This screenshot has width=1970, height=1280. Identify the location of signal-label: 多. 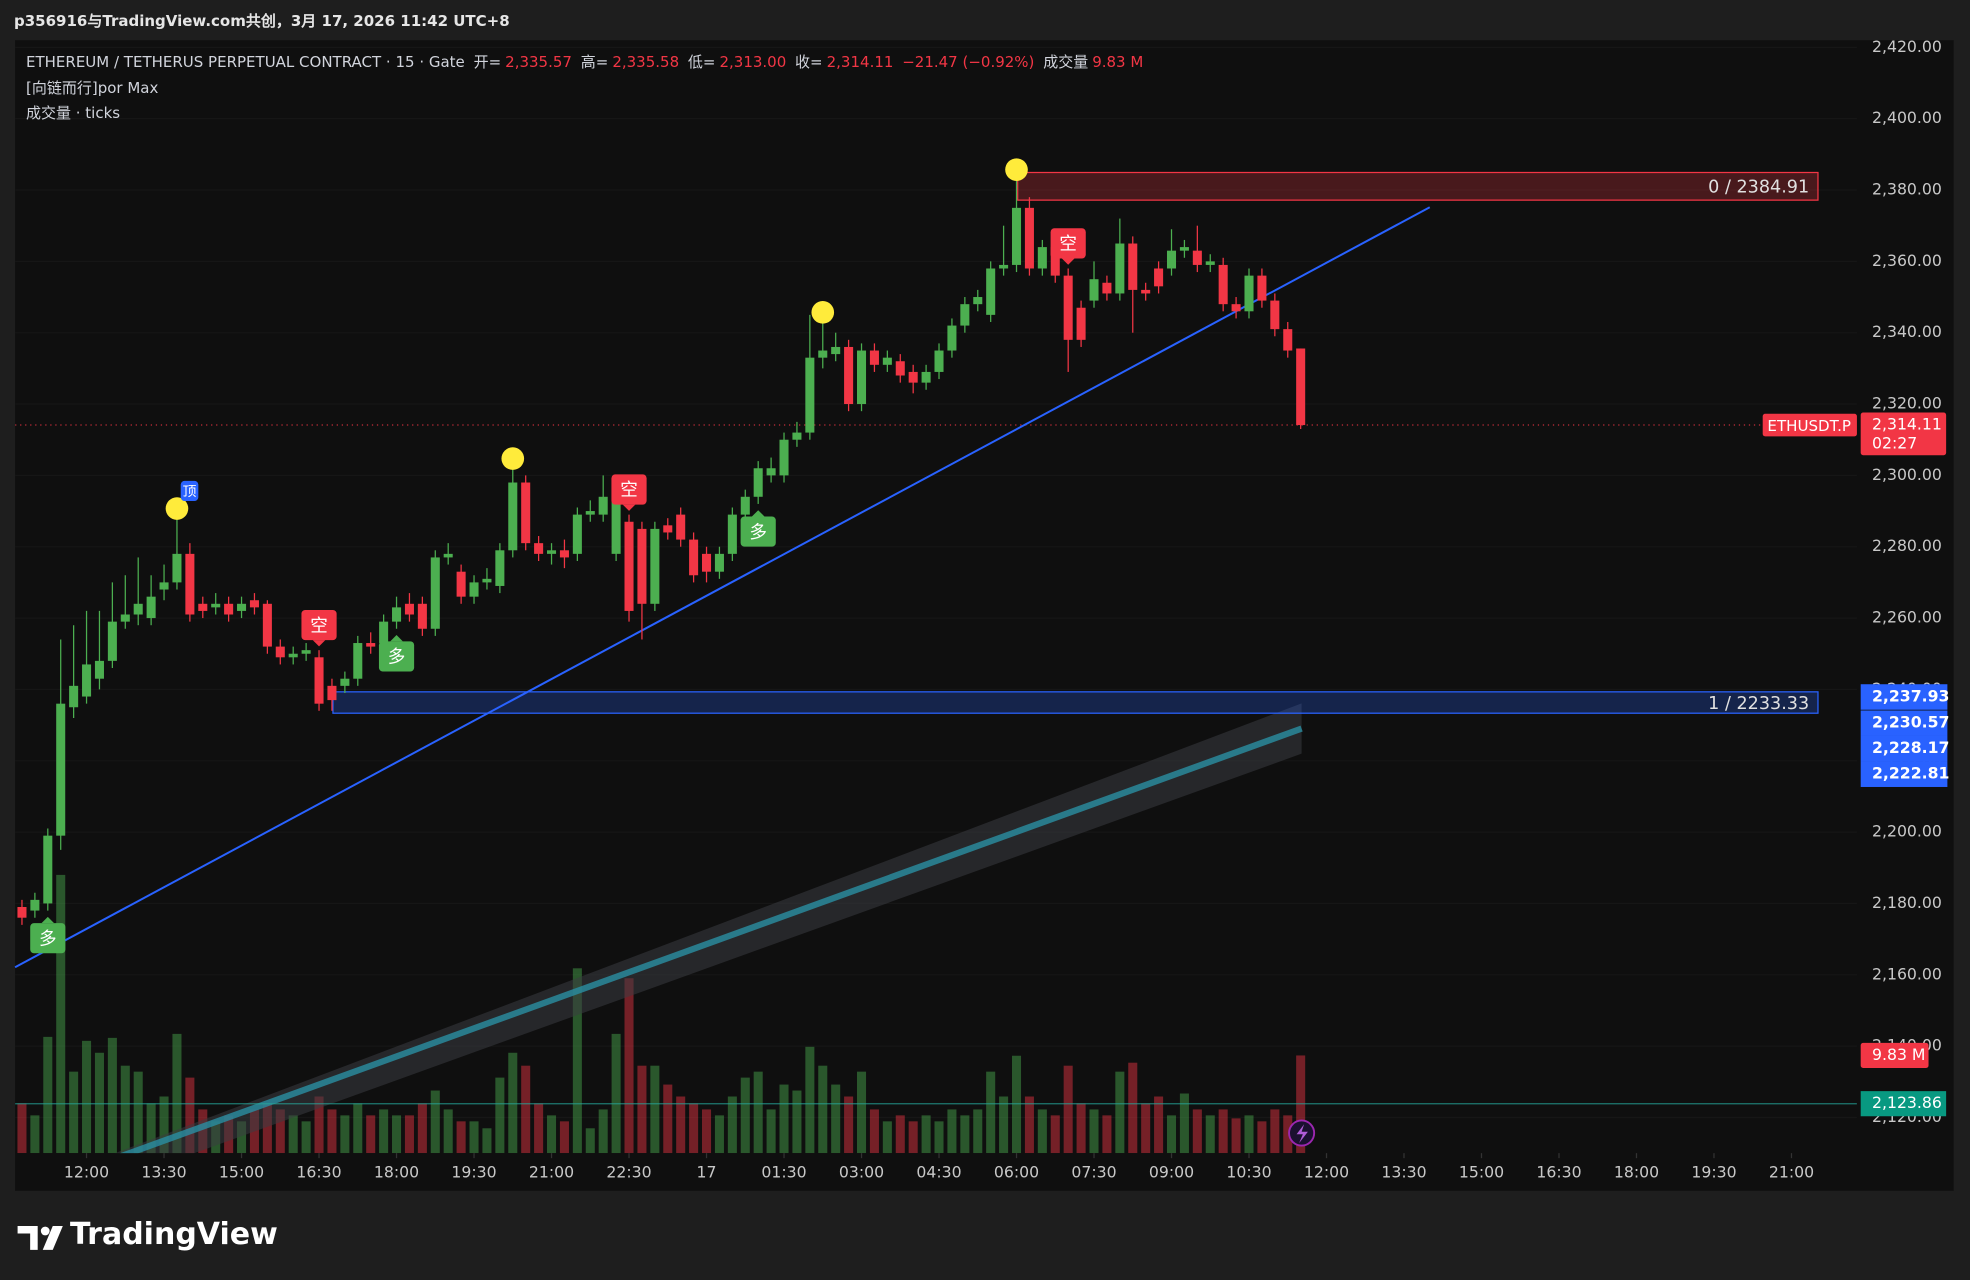
(397, 658).